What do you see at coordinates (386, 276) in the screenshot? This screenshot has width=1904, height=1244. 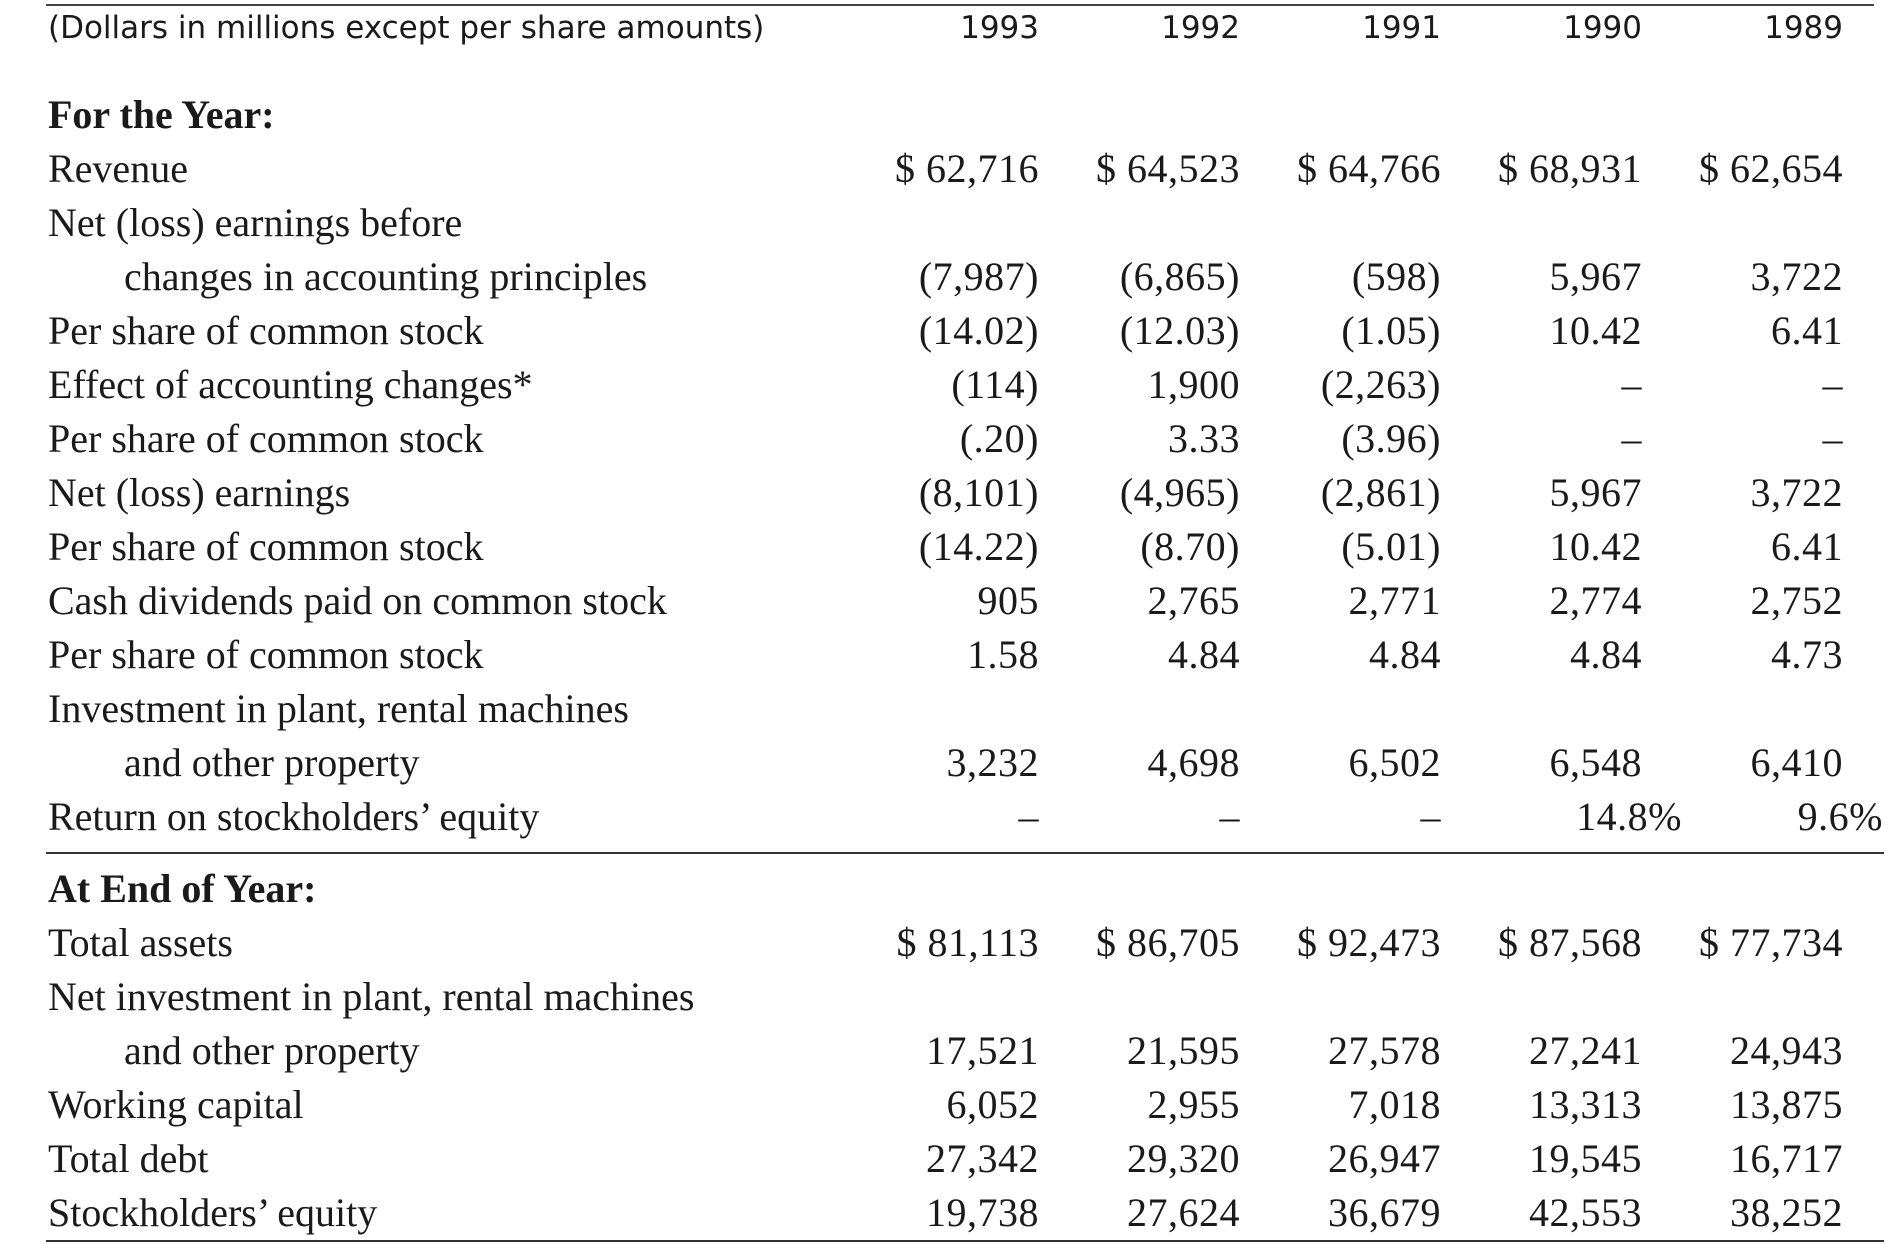 I see `row-label: changes in accounting principles` at bounding box center [386, 276].